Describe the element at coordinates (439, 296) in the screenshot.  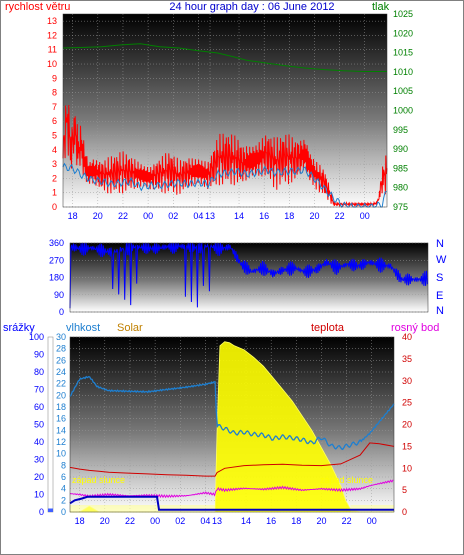
I see `compass-label: E` at that location.